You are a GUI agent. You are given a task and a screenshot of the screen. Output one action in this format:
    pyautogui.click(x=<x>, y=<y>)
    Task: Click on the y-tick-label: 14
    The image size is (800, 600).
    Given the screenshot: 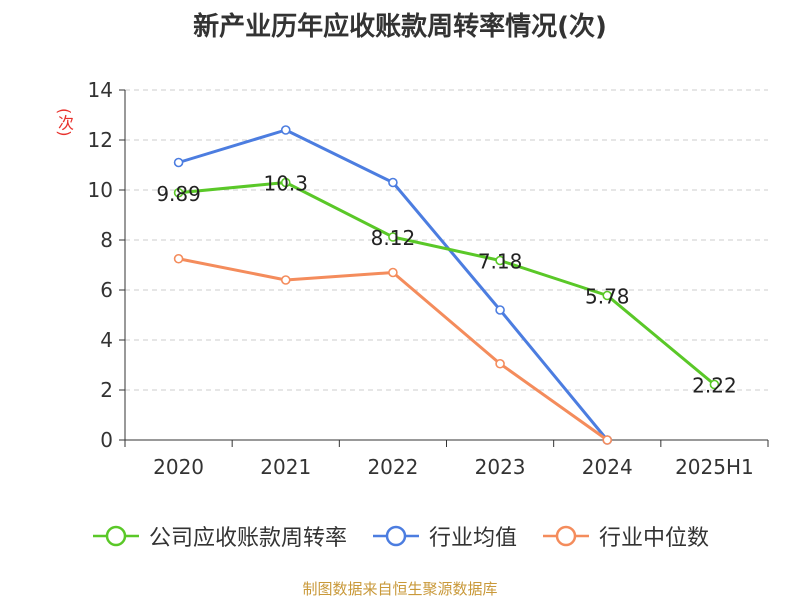 What is the action you would take?
    pyautogui.click(x=100, y=90)
    